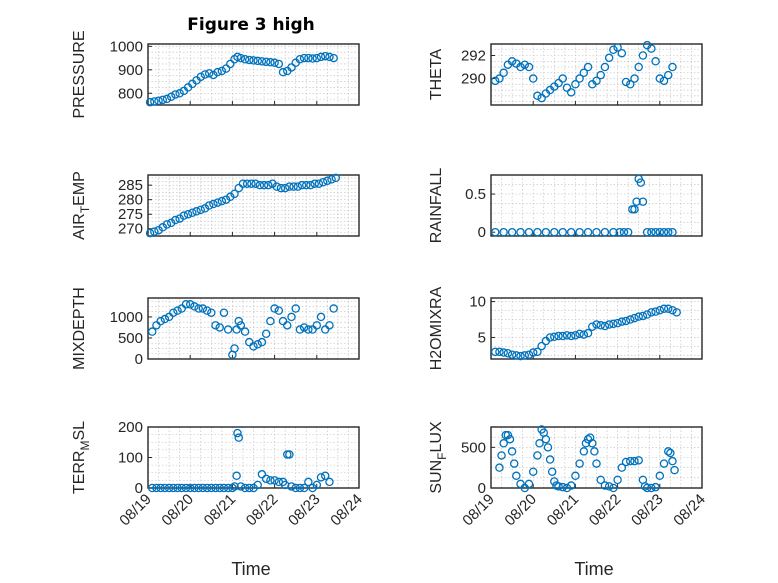  I want to click on y-axis-label: RAINFALL, so click(436, 206).